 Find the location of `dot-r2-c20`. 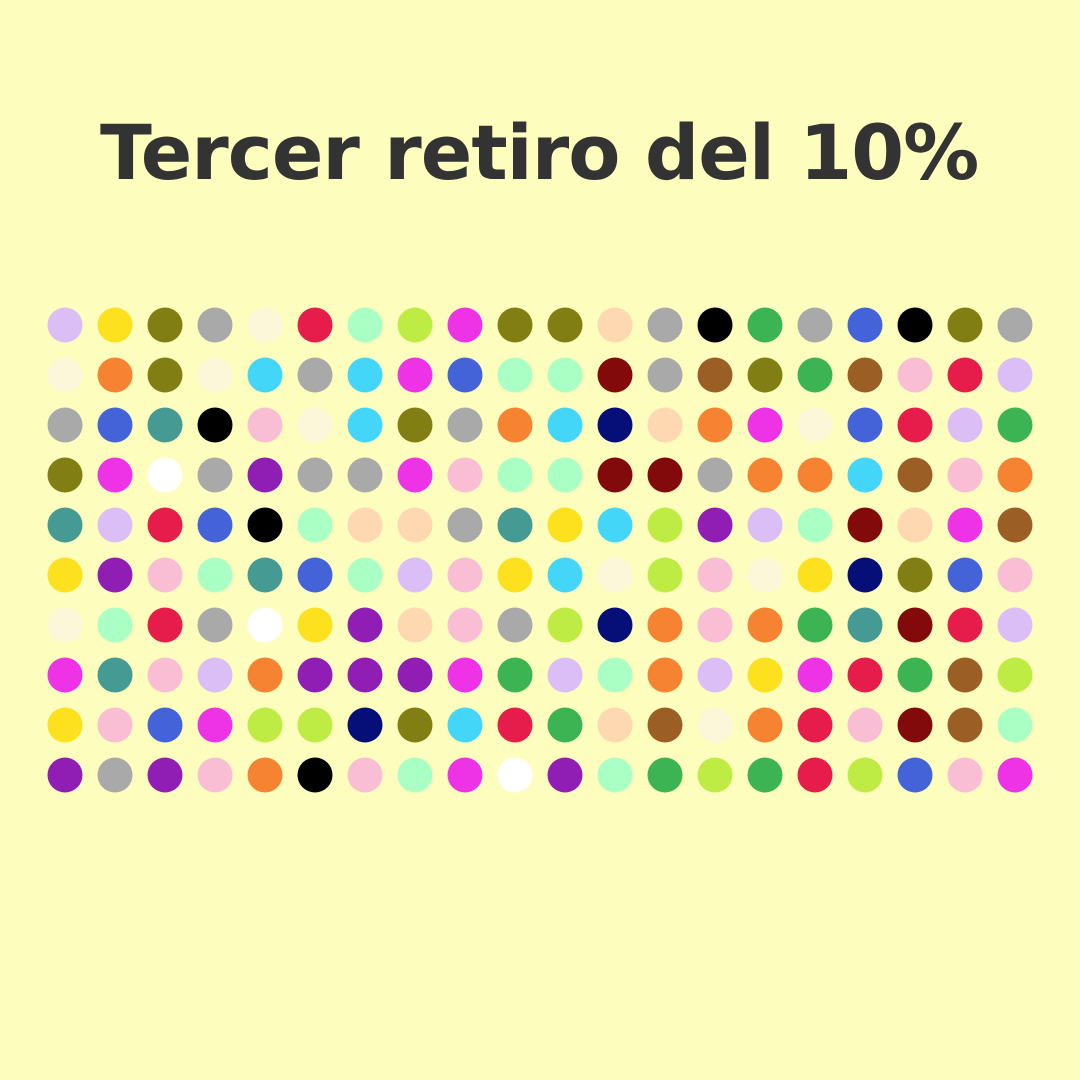

dot-r2-c20 is located at coordinates (1015, 375).